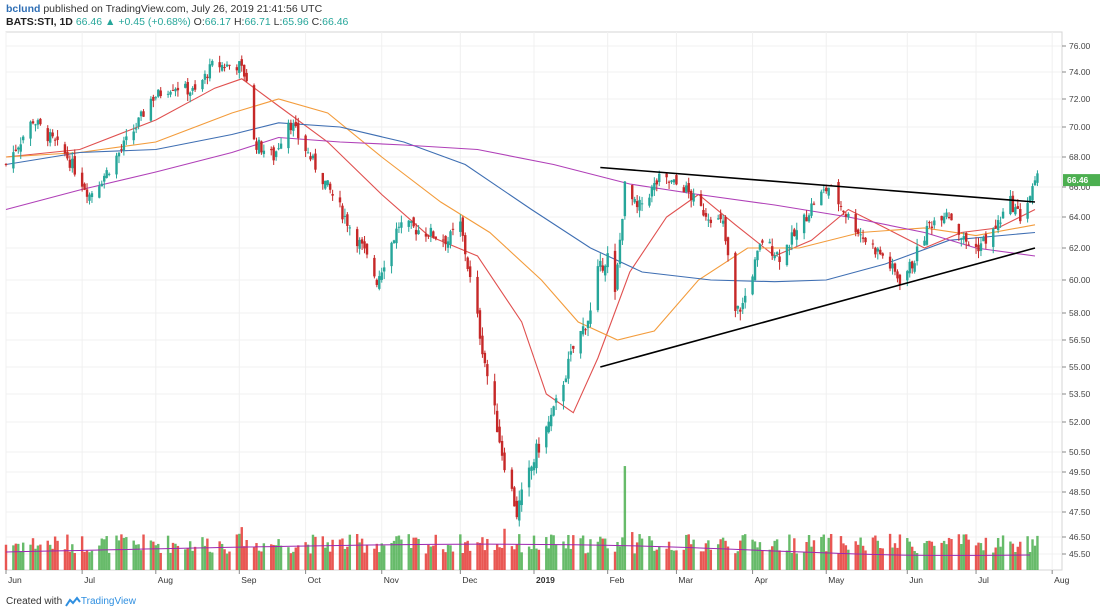  I want to click on brand-name: TradingView, so click(108, 602).